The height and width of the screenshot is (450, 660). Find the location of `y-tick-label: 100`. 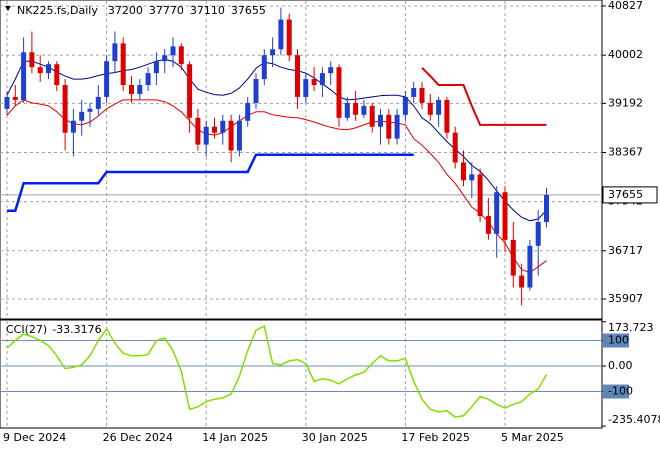

y-tick-label: 100 is located at coordinates (618, 340).